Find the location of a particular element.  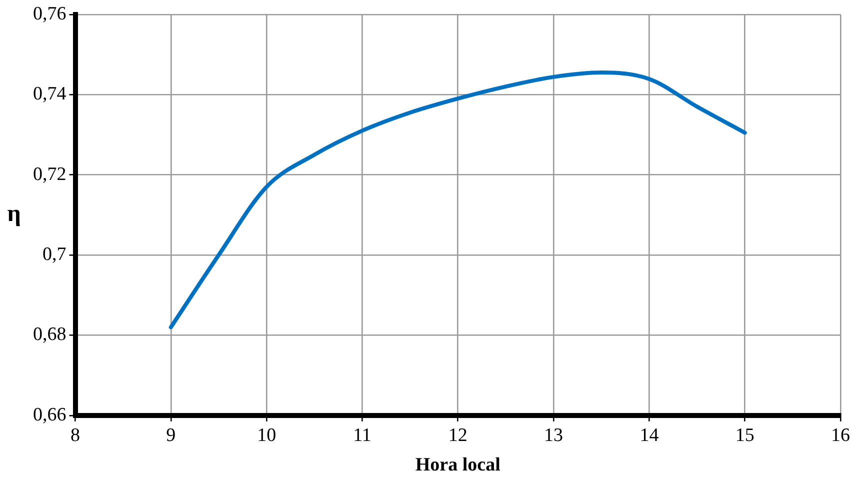

x-tick-label: 11 is located at coordinates (362, 435).